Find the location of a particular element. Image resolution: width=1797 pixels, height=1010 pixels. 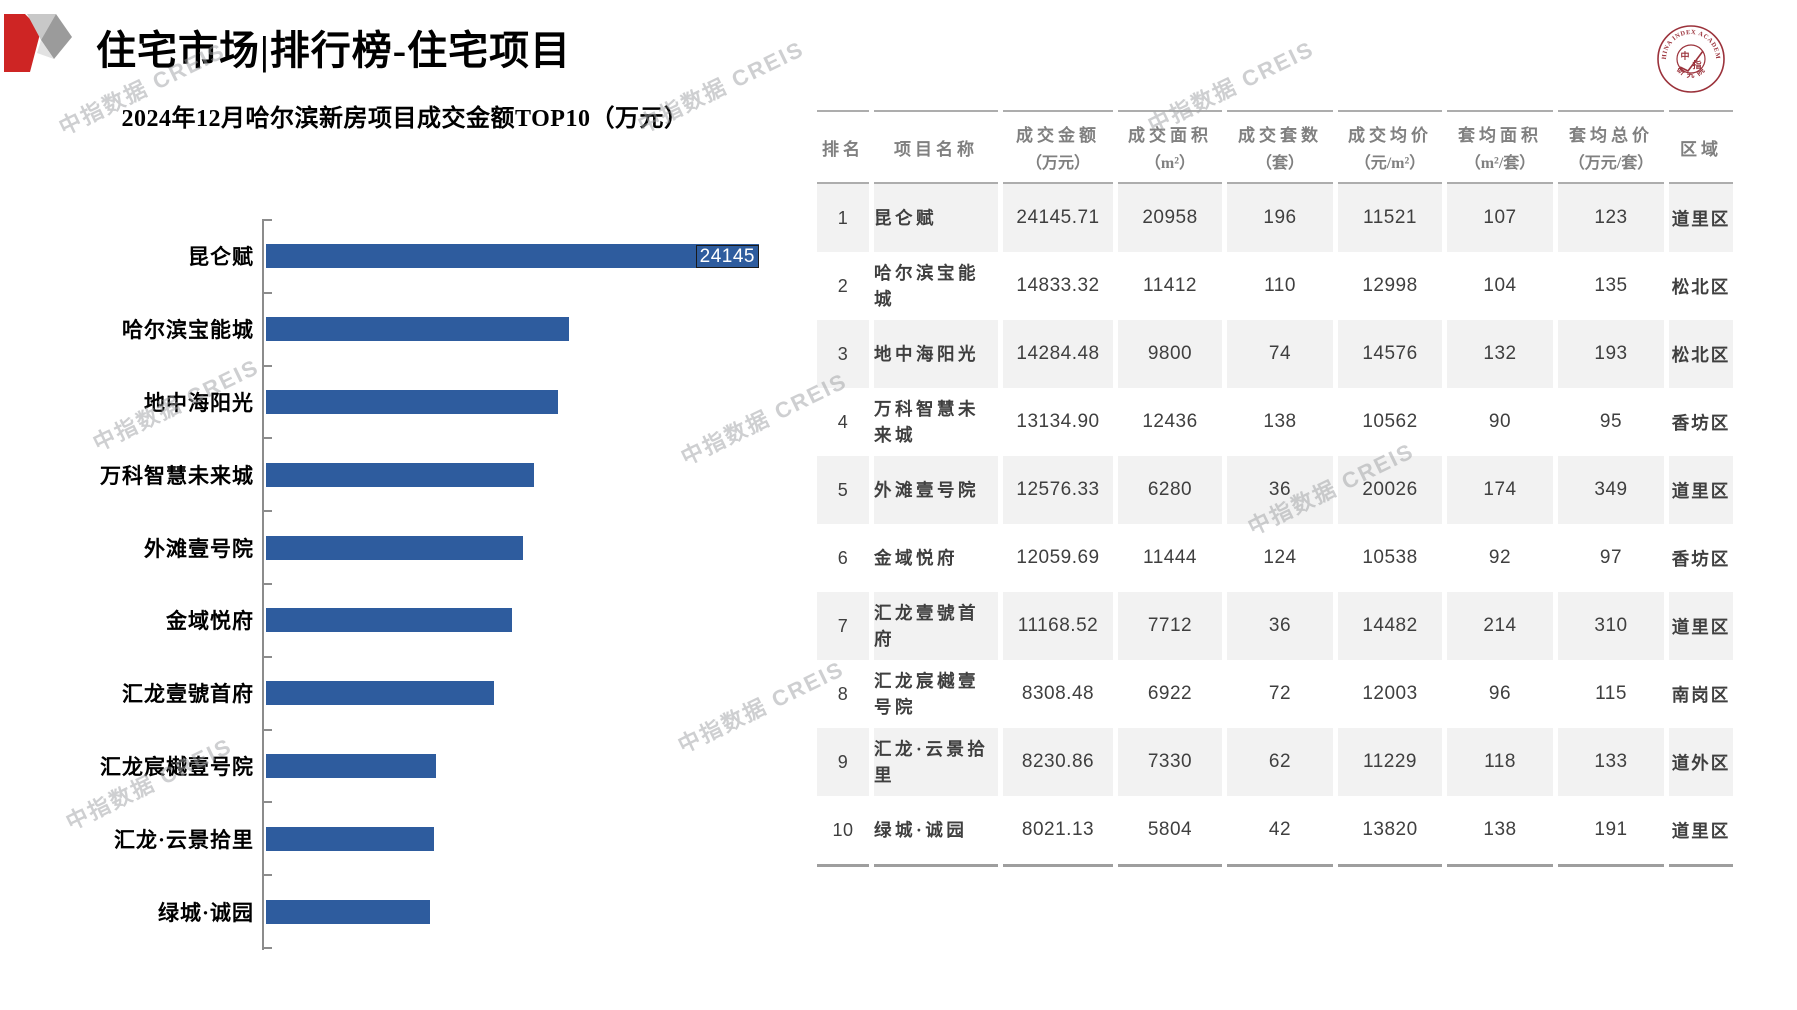

table-cell: 12576.33 is located at coordinates (1058, 490).